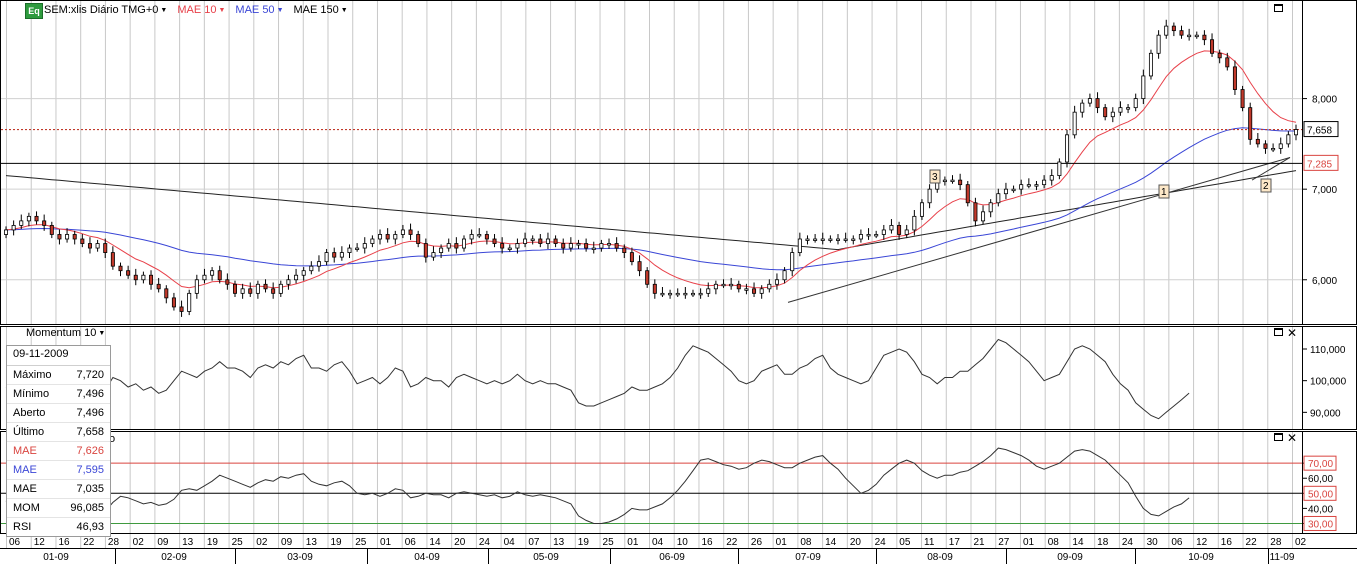 The width and height of the screenshot is (1357, 567). Describe the element at coordinates (1177, 542) in the screenshot. I see `x-day-label: 06` at that location.